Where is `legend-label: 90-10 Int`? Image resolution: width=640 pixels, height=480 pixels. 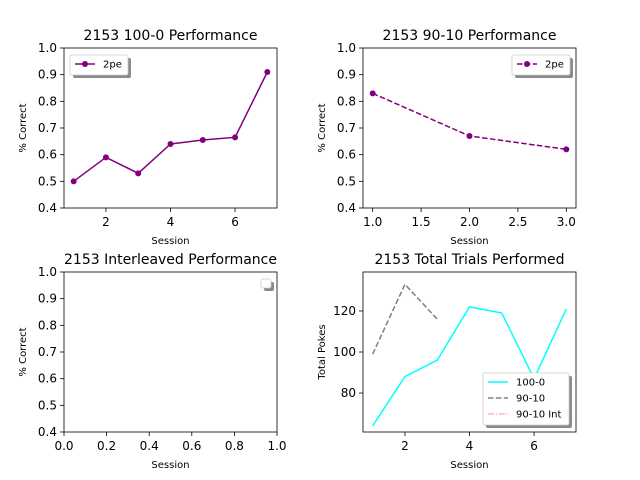
legend-label: 90-10 Int is located at coordinates (539, 415).